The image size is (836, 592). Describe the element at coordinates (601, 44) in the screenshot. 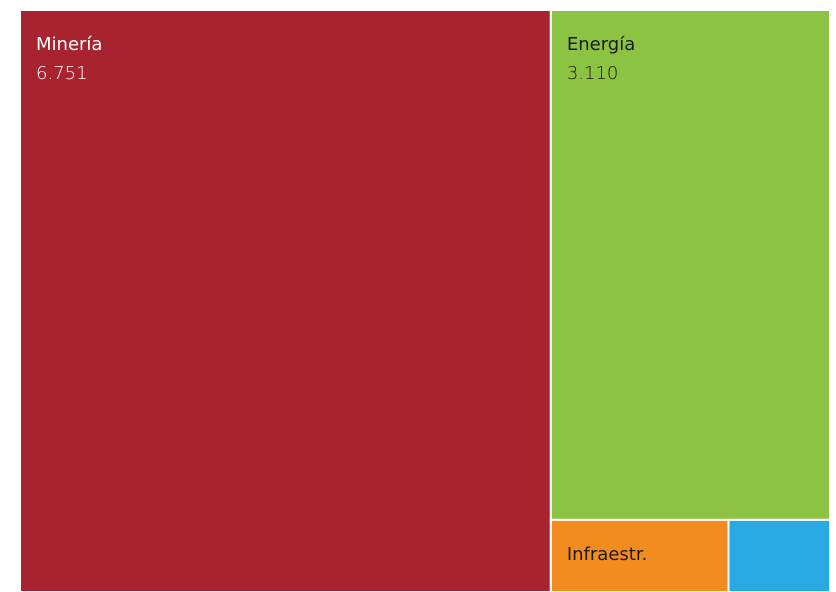

I see `tile-label: Energía` at that location.